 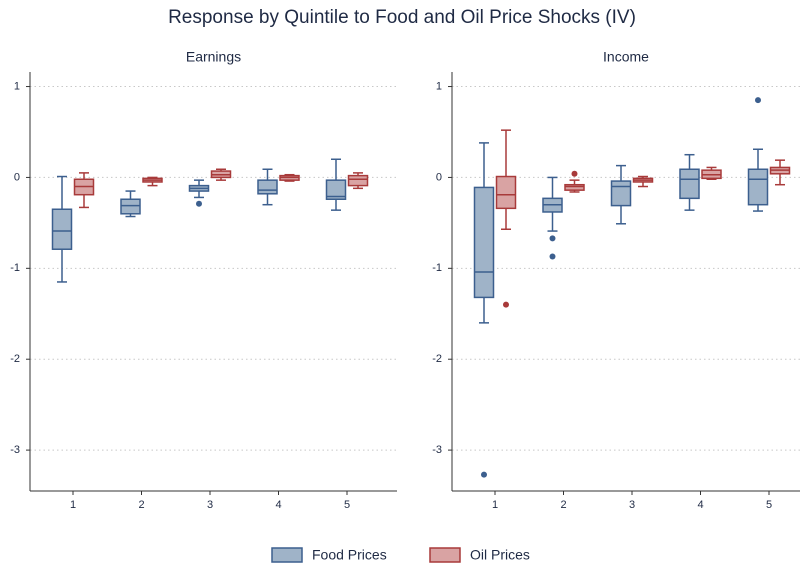 What do you see at coordinates (626, 57) in the screenshot?
I see `panel-title: Income` at bounding box center [626, 57].